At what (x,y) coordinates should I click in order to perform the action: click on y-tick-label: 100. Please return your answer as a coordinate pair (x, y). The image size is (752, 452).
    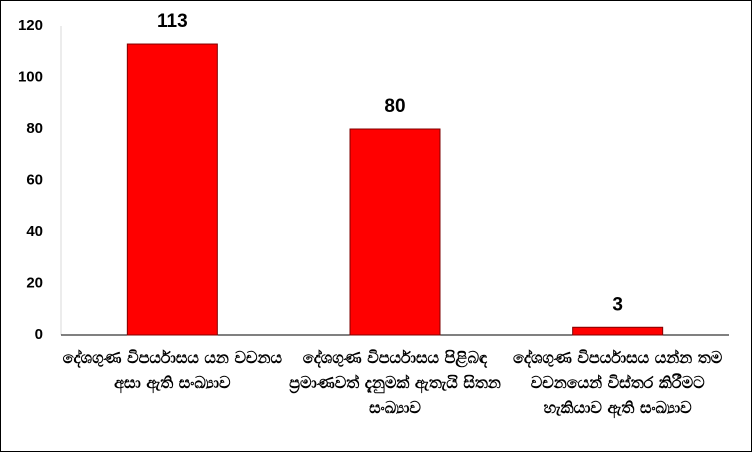
    Looking at the image, I should click on (30, 76).